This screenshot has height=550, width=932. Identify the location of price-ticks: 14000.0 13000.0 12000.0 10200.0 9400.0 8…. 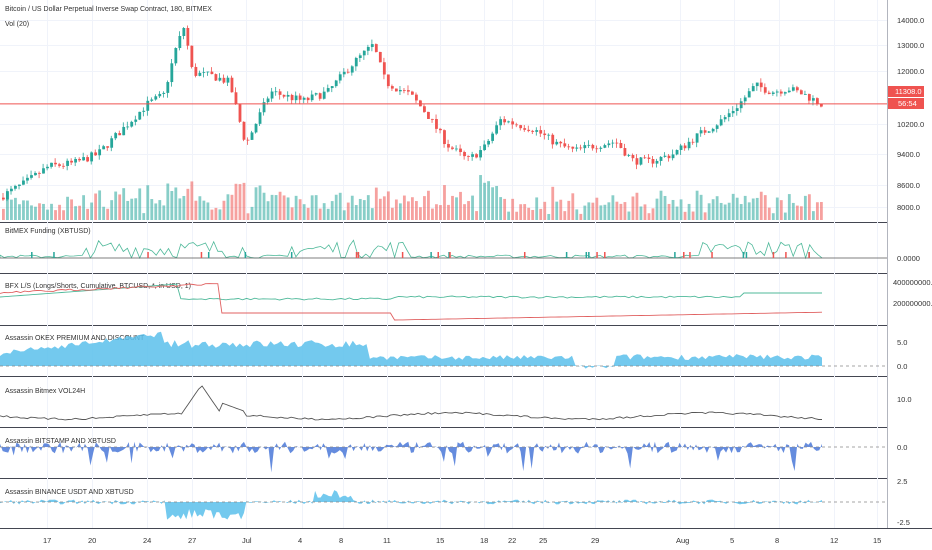
(910, 114).